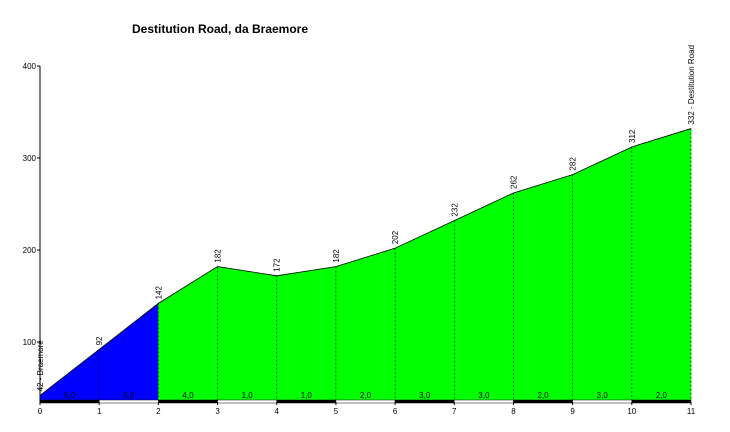 The width and height of the screenshot is (730, 432). I want to click on y-tick-label: 100, so click(30, 342).